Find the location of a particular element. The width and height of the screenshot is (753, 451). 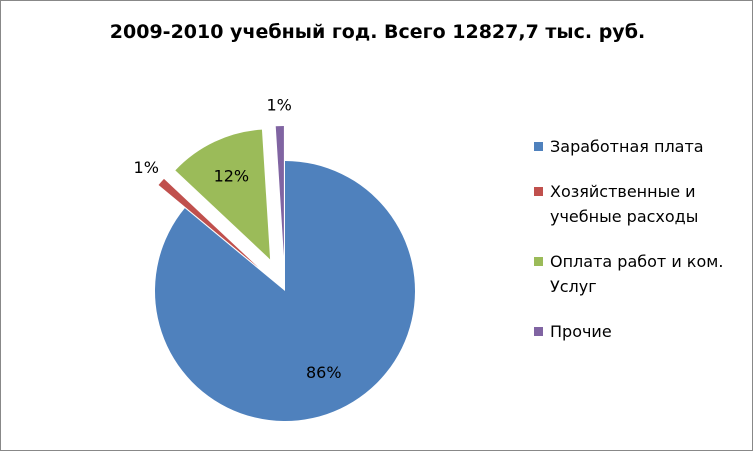

legend-item: Хозяйственные и учебные расходы is located at coordinates (634, 204).